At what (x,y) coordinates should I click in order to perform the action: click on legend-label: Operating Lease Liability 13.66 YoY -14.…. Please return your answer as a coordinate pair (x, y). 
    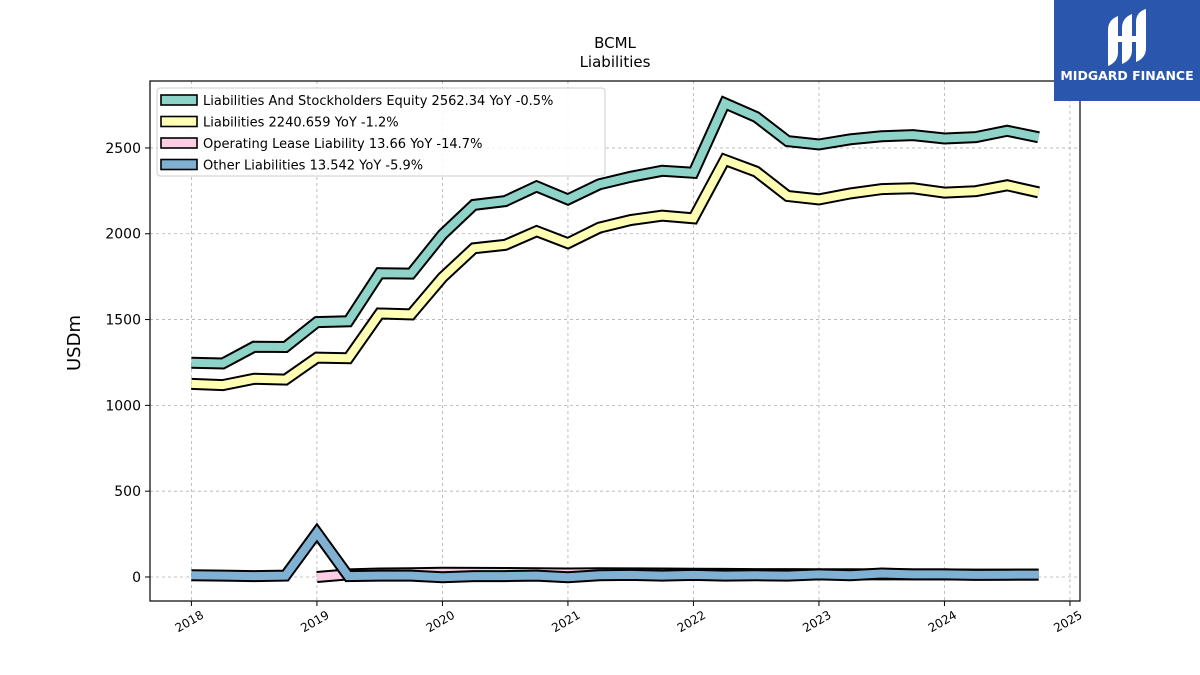
    Looking at the image, I should click on (342, 144).